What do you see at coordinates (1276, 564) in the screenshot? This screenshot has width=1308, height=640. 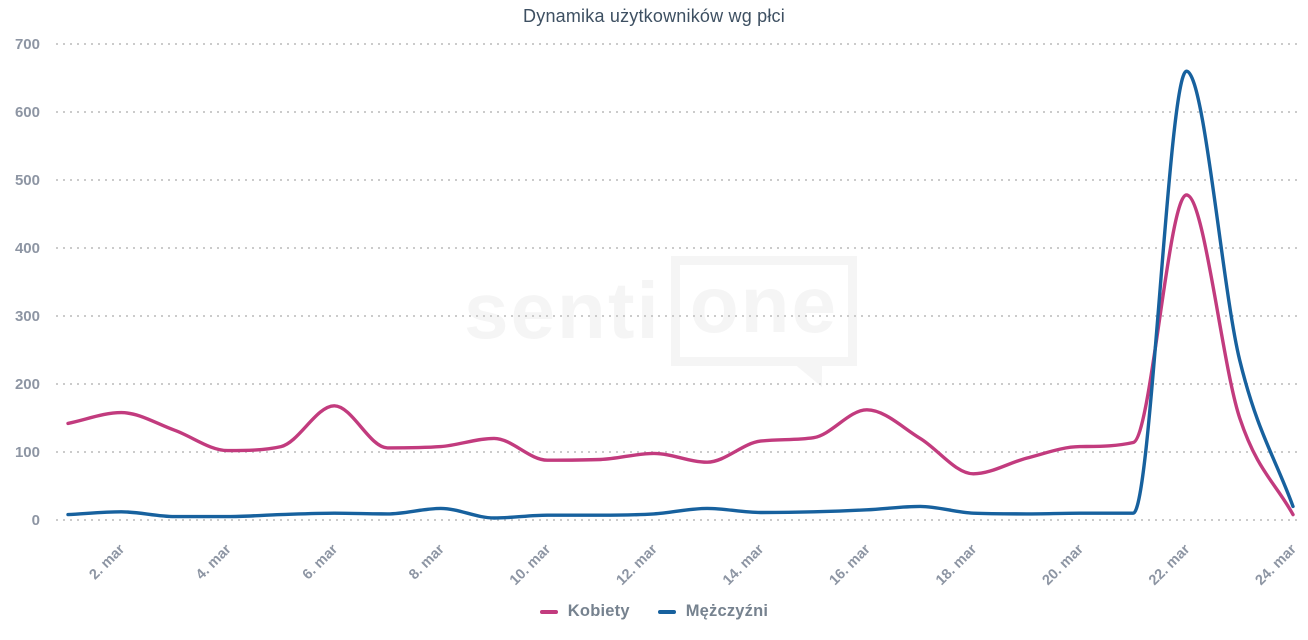 I see `x-axis-tick-label: 24. mar` at bounding box center [1276, 564].